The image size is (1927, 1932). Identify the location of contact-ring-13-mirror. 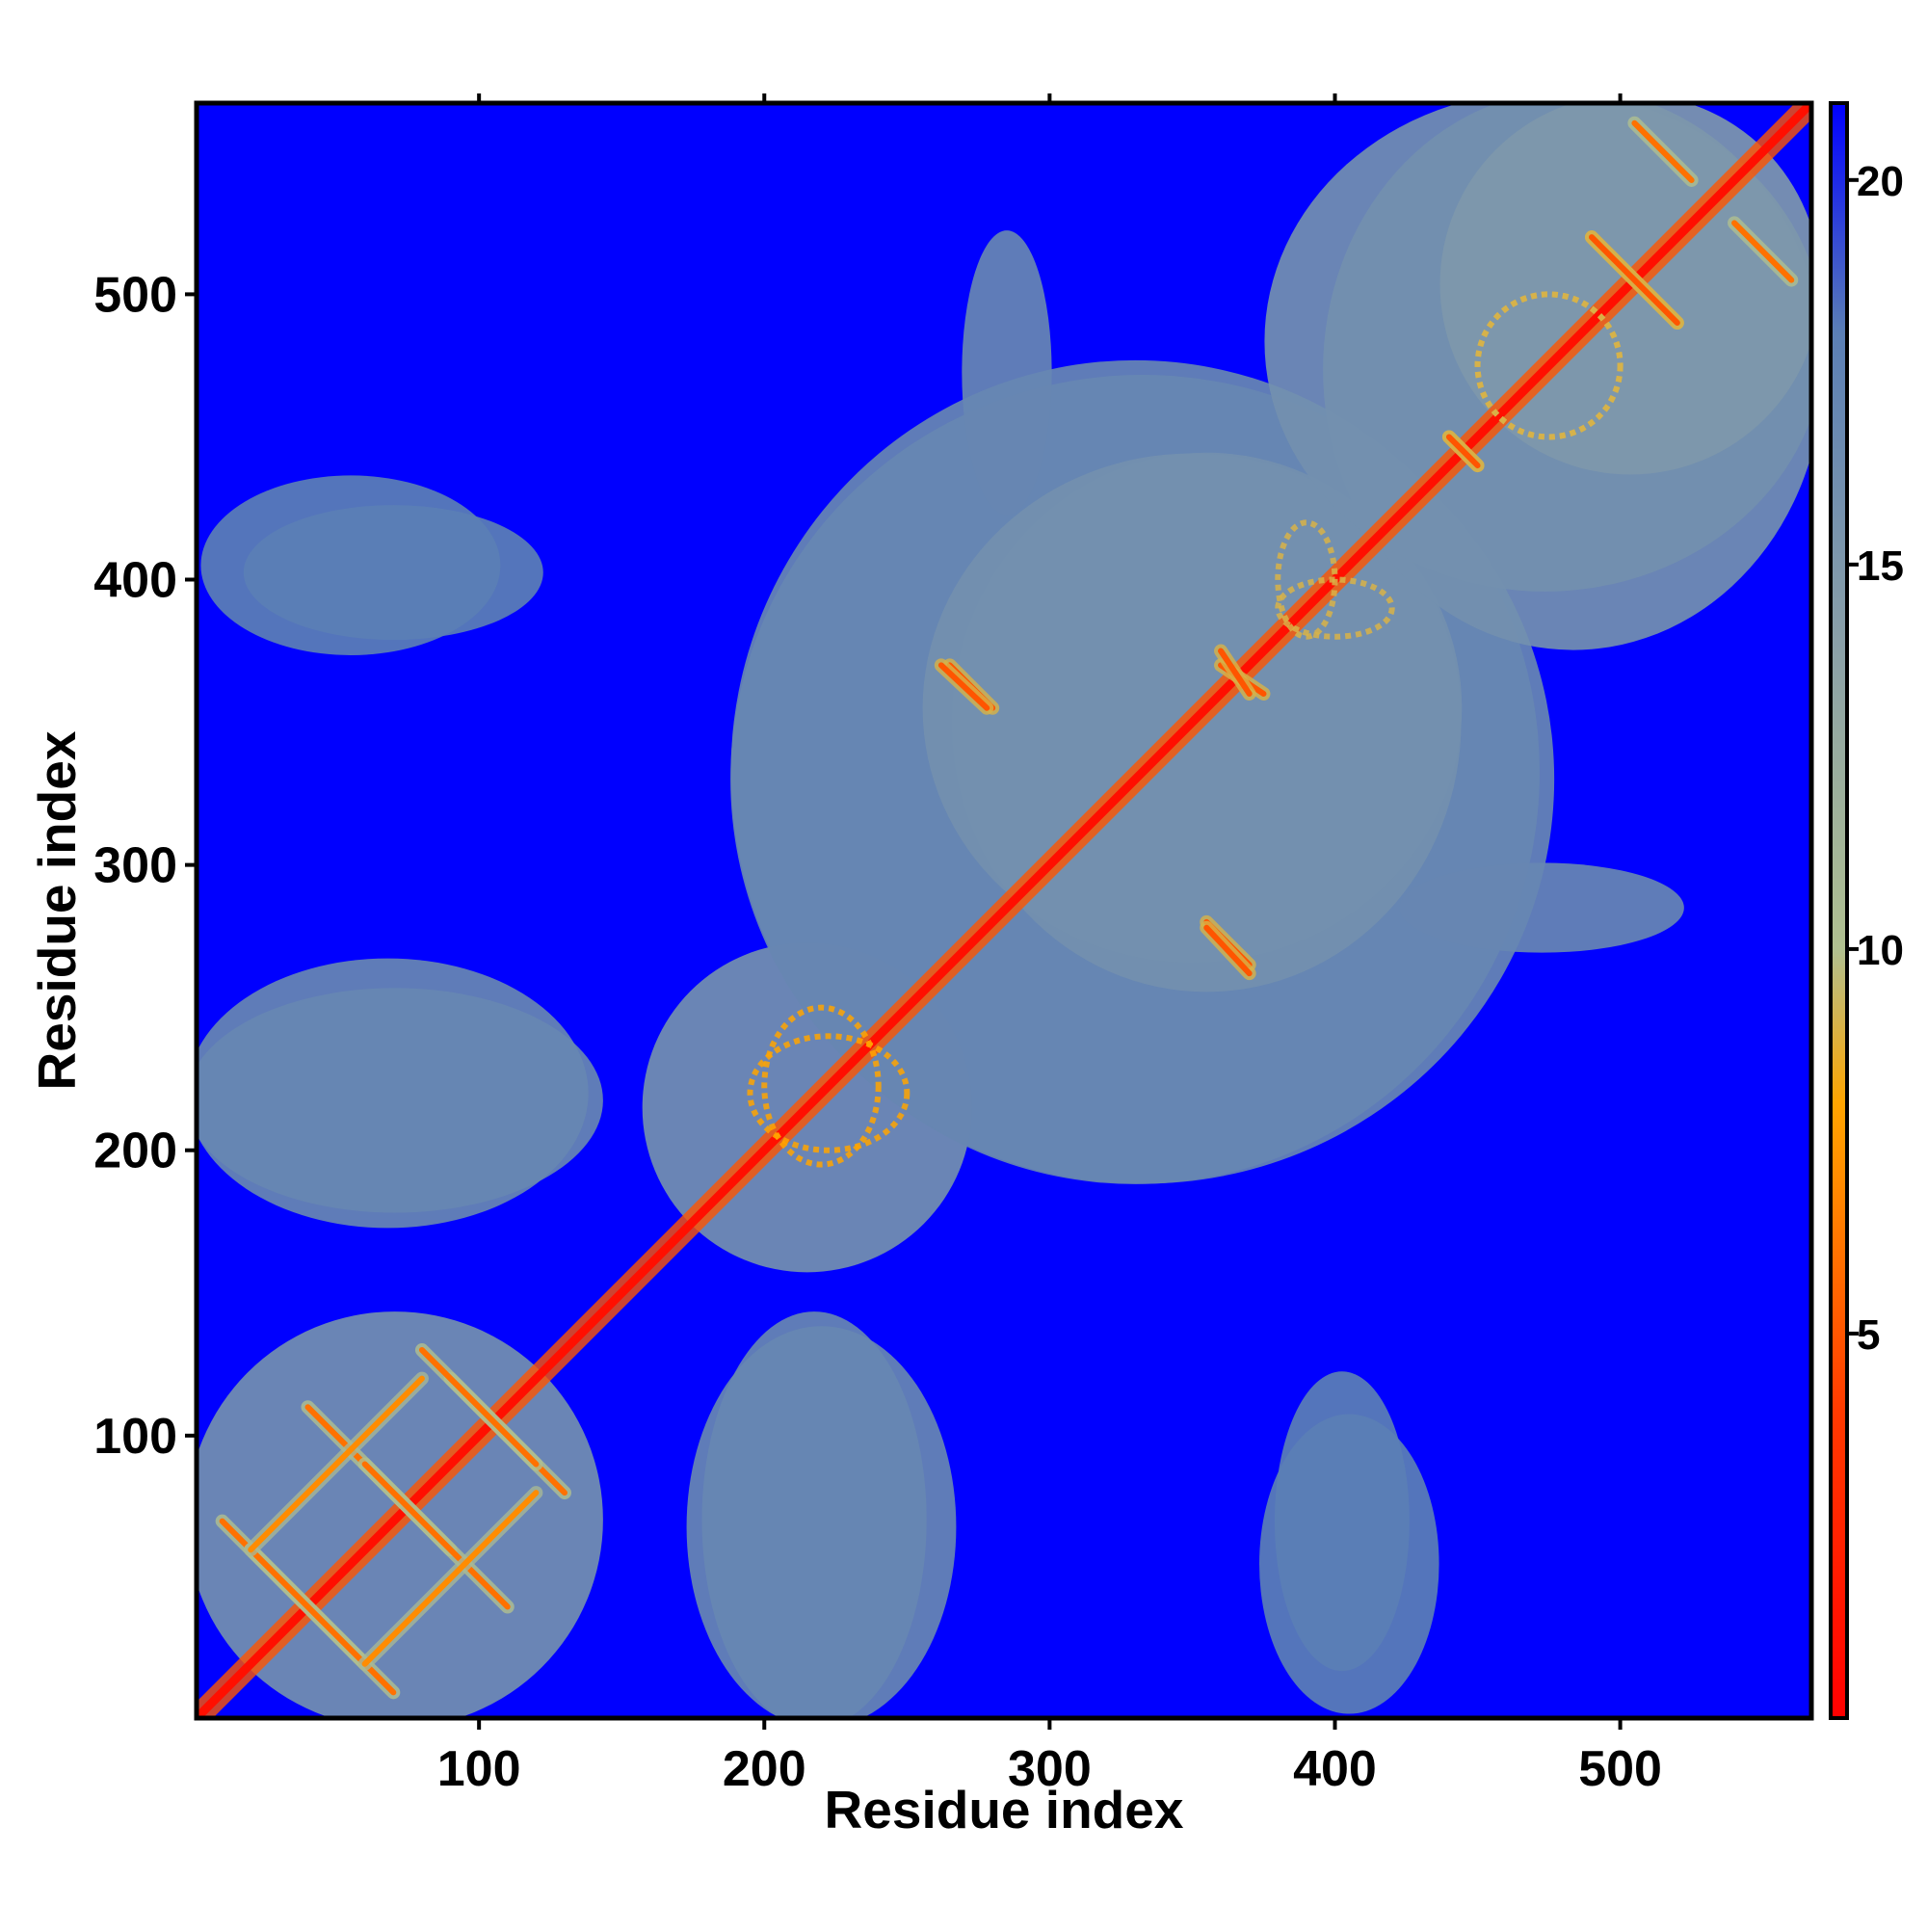
(1549, 365).